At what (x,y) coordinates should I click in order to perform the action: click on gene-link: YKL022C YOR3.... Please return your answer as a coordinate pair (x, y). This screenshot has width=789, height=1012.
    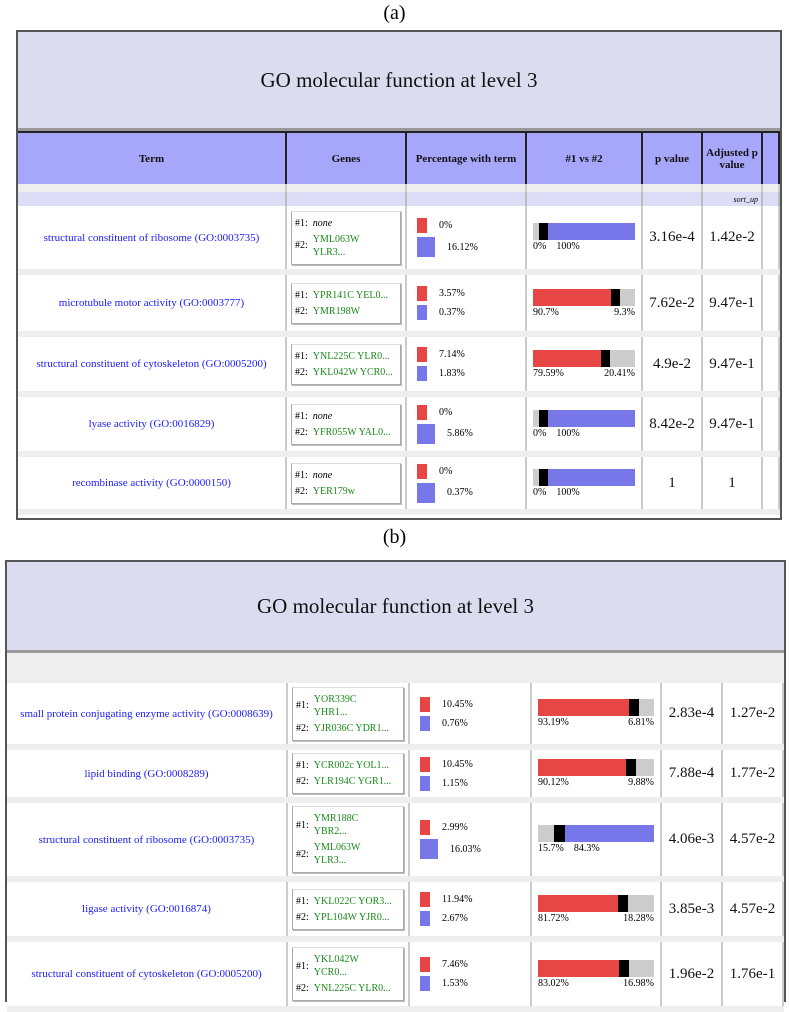
    Looking at the image, I should click on (352, 901).